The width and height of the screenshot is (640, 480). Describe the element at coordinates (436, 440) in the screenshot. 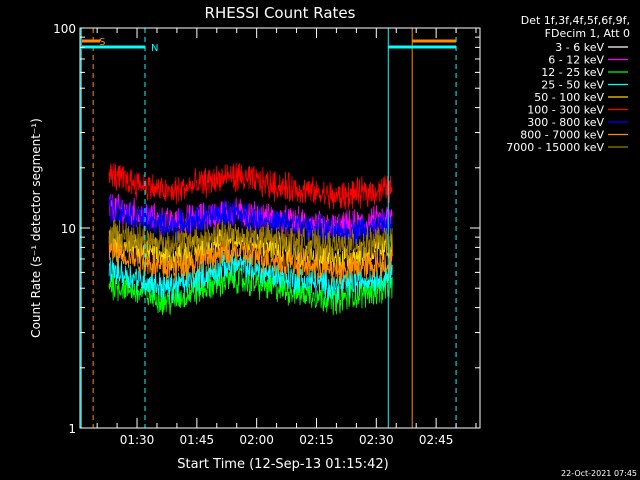

I see `x-tick-label: 02:45` at that location.